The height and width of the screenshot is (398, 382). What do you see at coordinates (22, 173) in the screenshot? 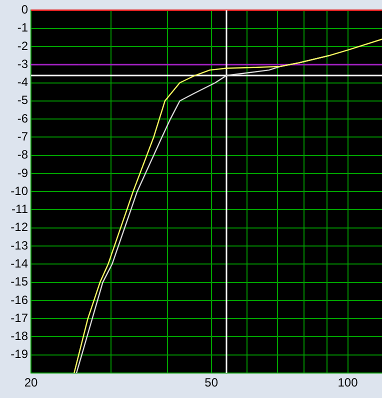
I see `y-tick-label: -9` at bounding box center [22, 173].